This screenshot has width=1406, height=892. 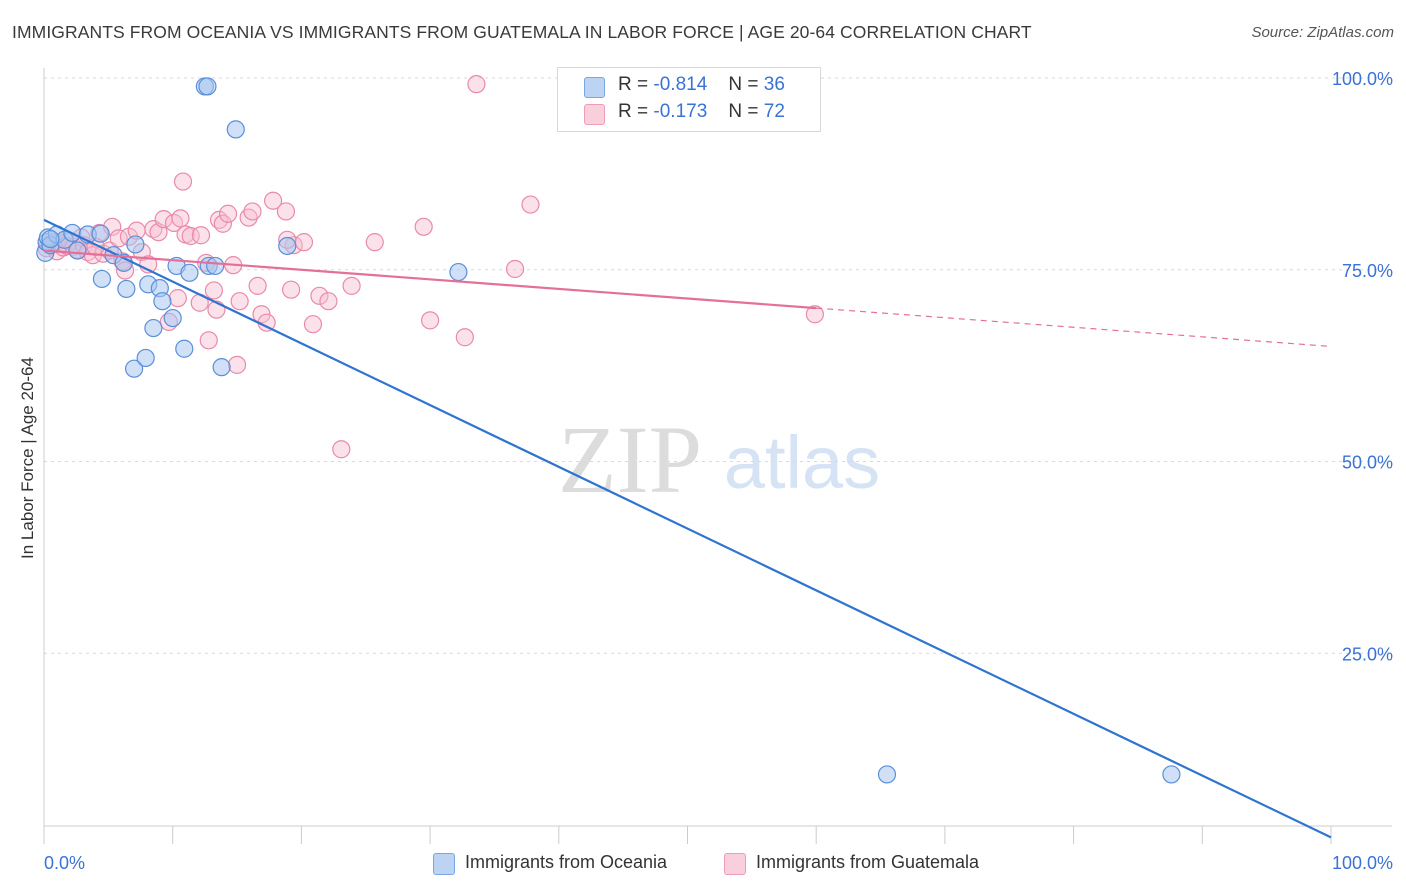 What do you see at coordinates (430, 279) in the screenshot?
I see `guatemala-trend-line` at bounding box center [430, 279].